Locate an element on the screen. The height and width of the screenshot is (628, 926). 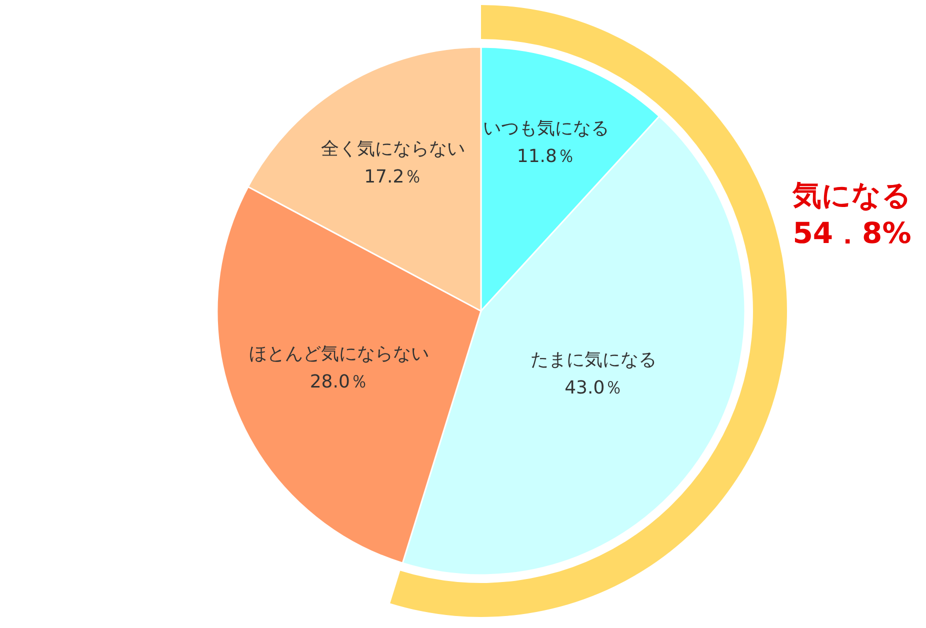
data-label: 28.0％ is located at coordinates (339, 381).